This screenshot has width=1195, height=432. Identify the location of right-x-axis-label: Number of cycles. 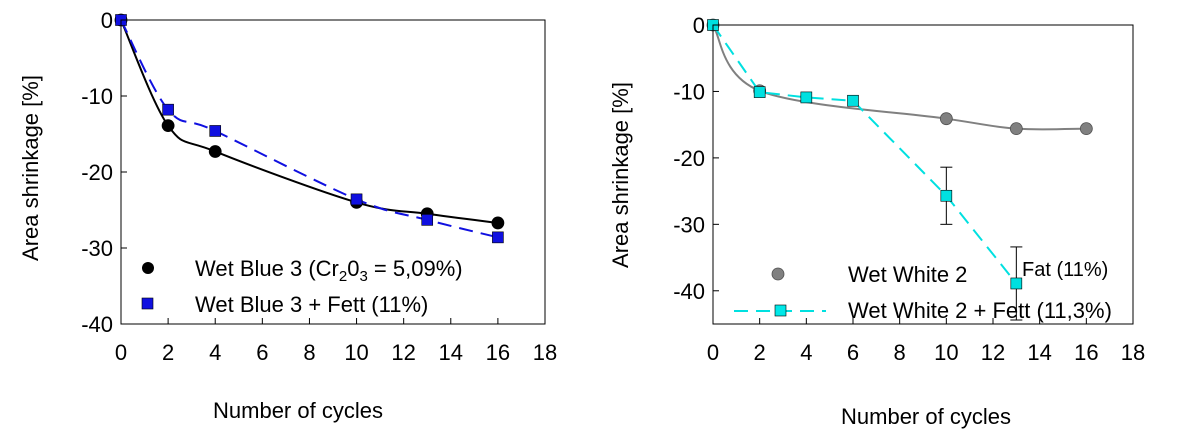
(926, 416).